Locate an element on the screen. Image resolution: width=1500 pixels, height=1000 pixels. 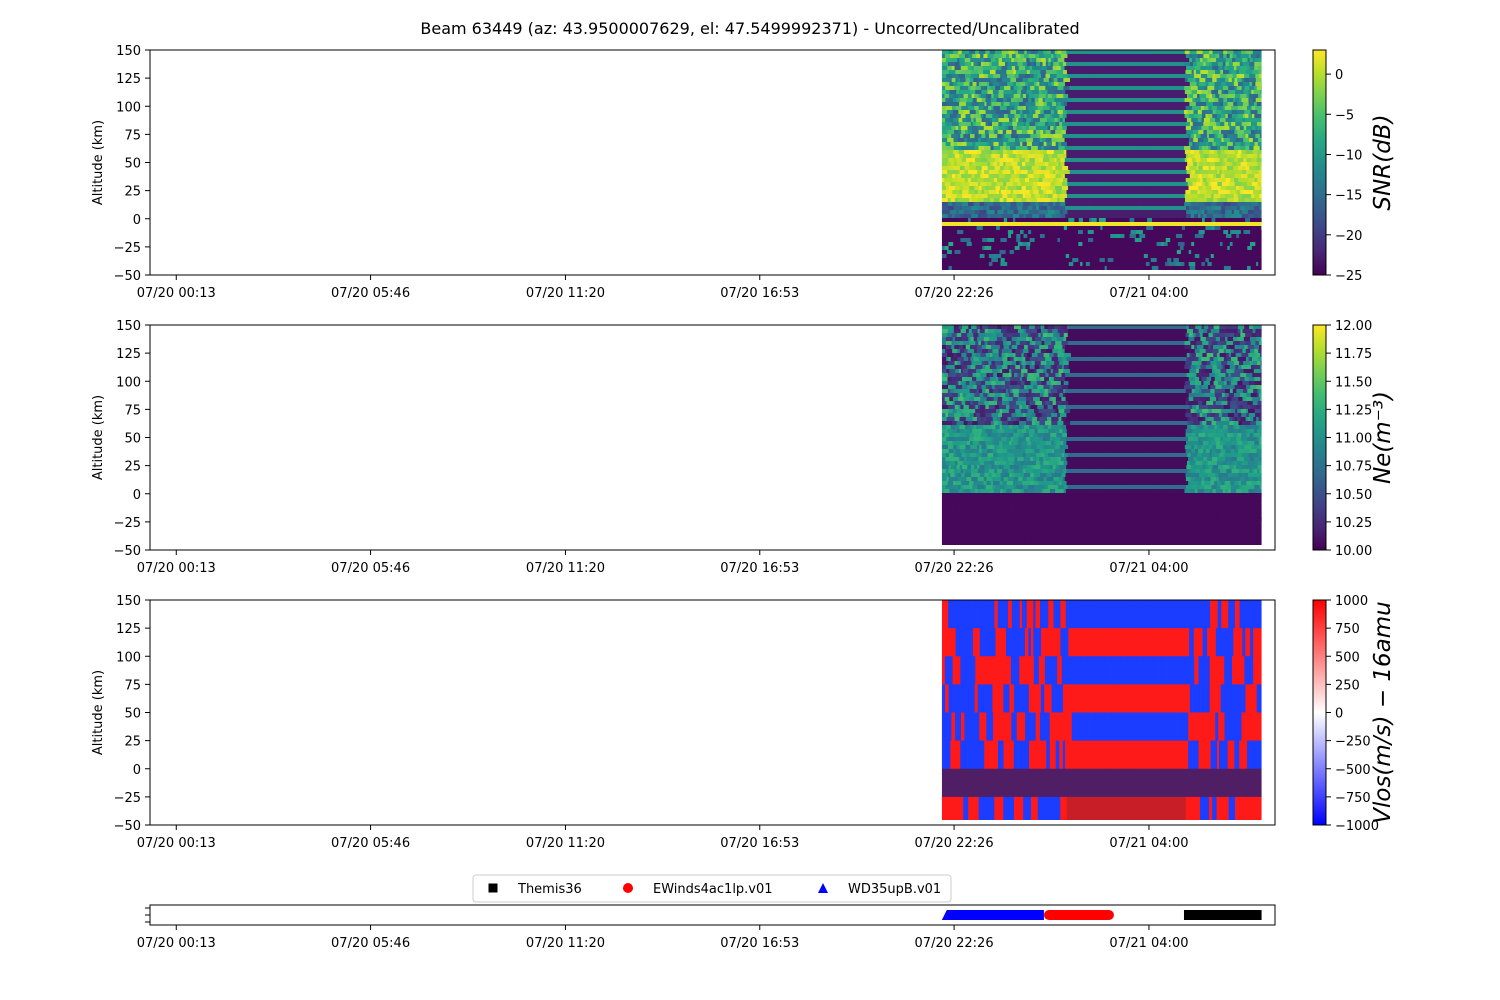
timeline-segment-Themis36 is located at coordinates (1222, 915).